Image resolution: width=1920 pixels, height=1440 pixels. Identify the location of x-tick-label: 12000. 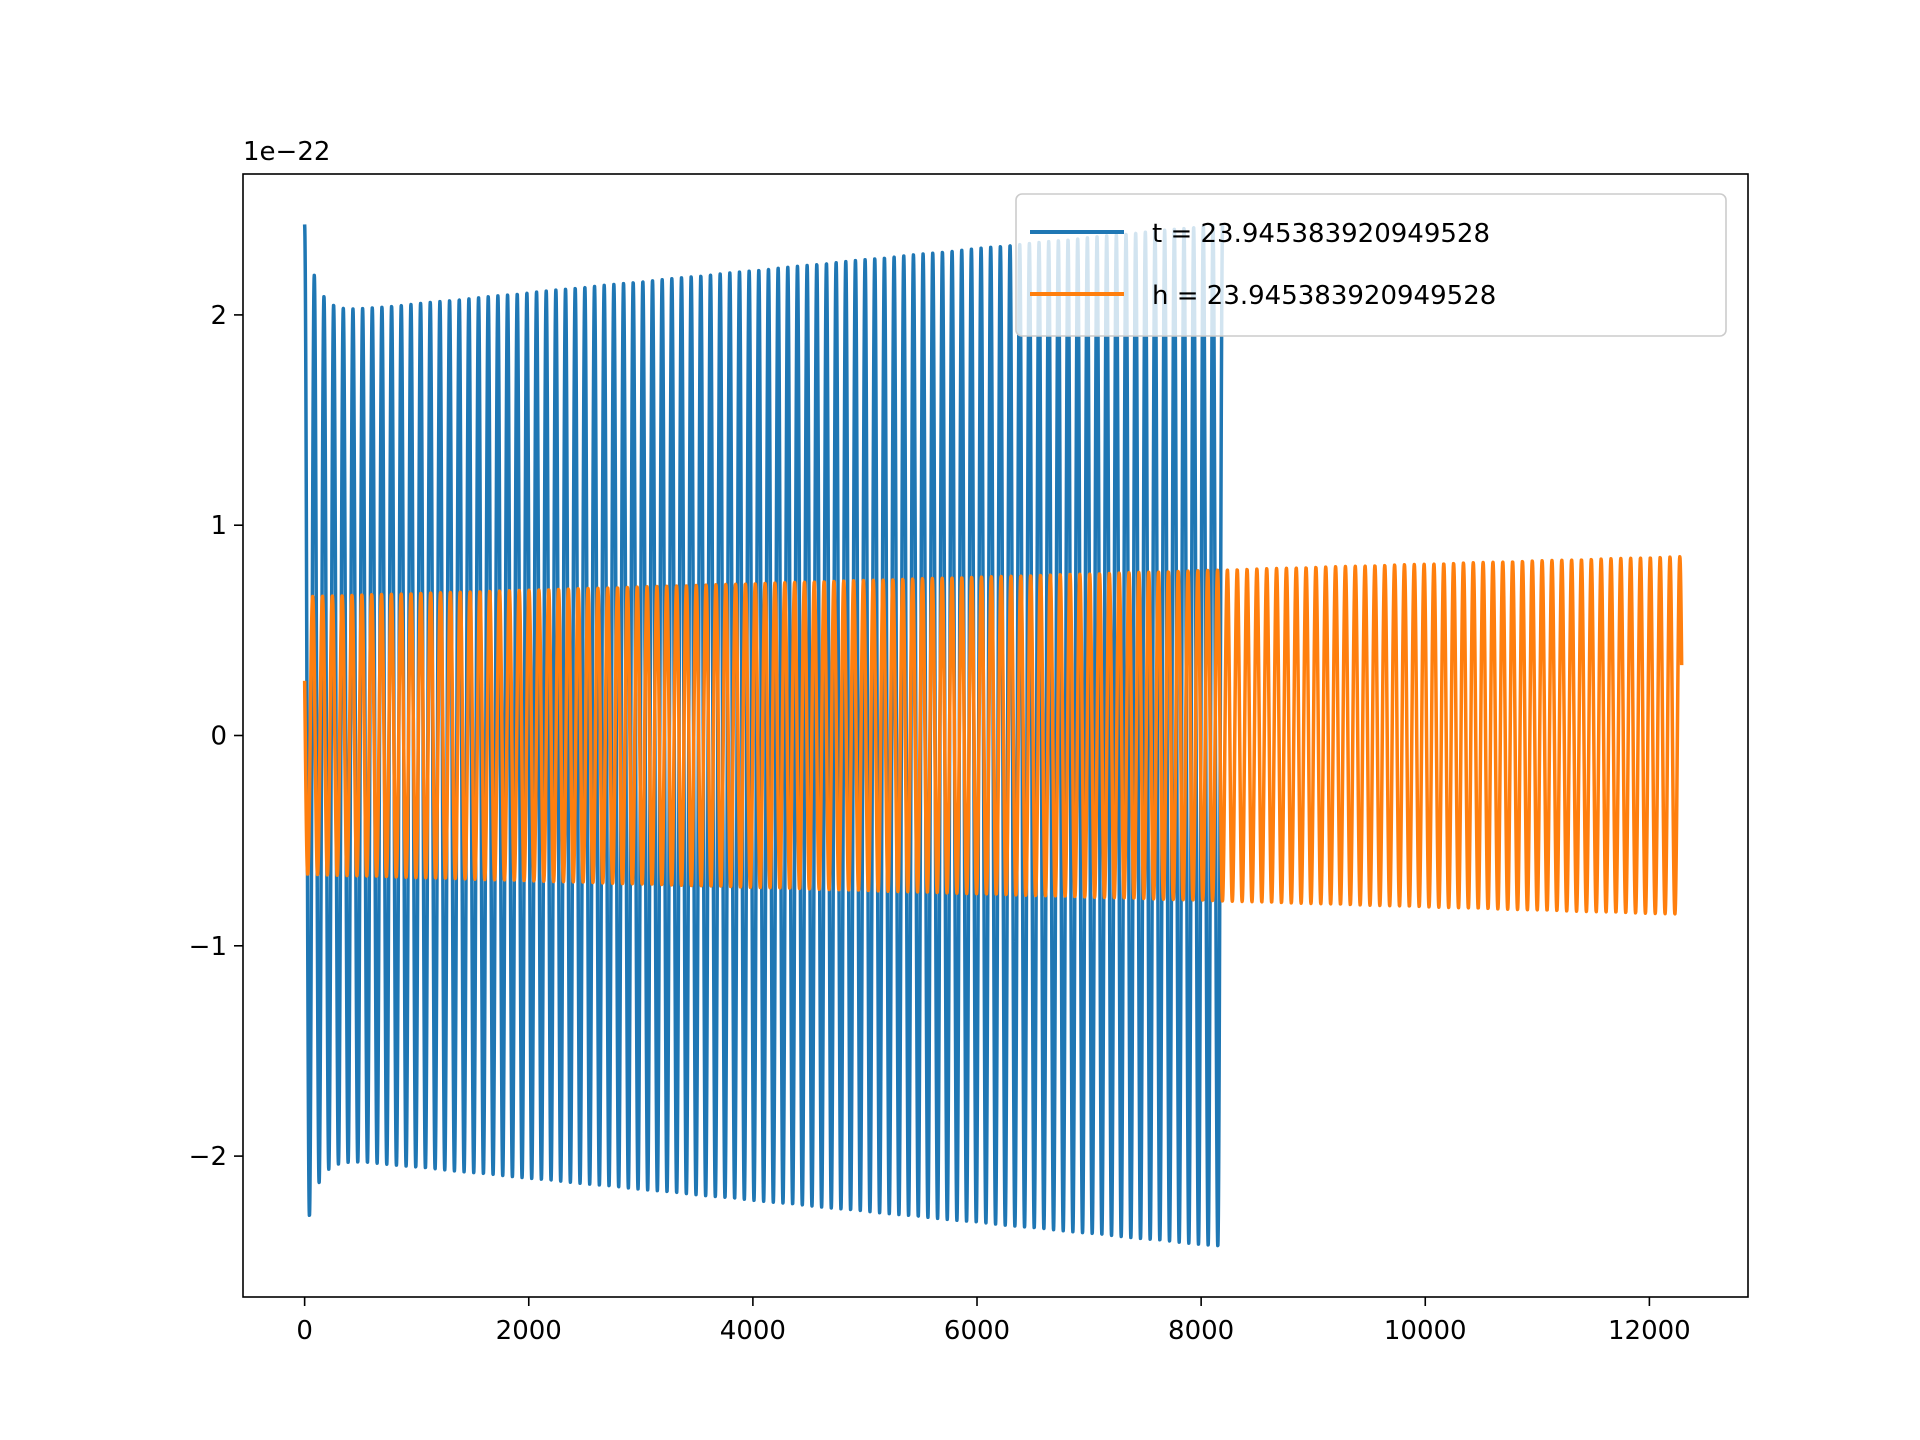
(1649, 1331).